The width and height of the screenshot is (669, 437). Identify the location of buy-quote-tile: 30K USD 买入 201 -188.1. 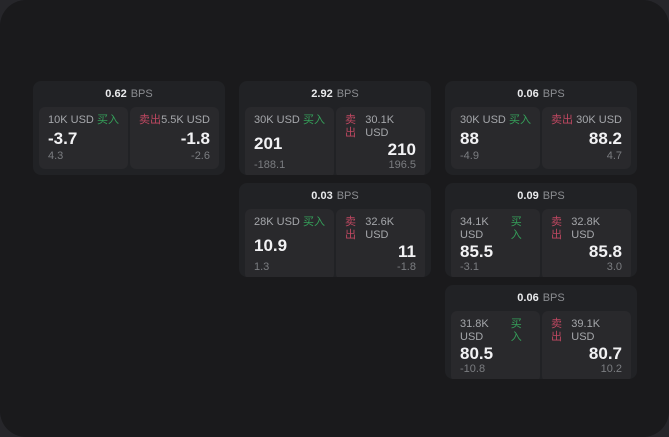
(289, 141).